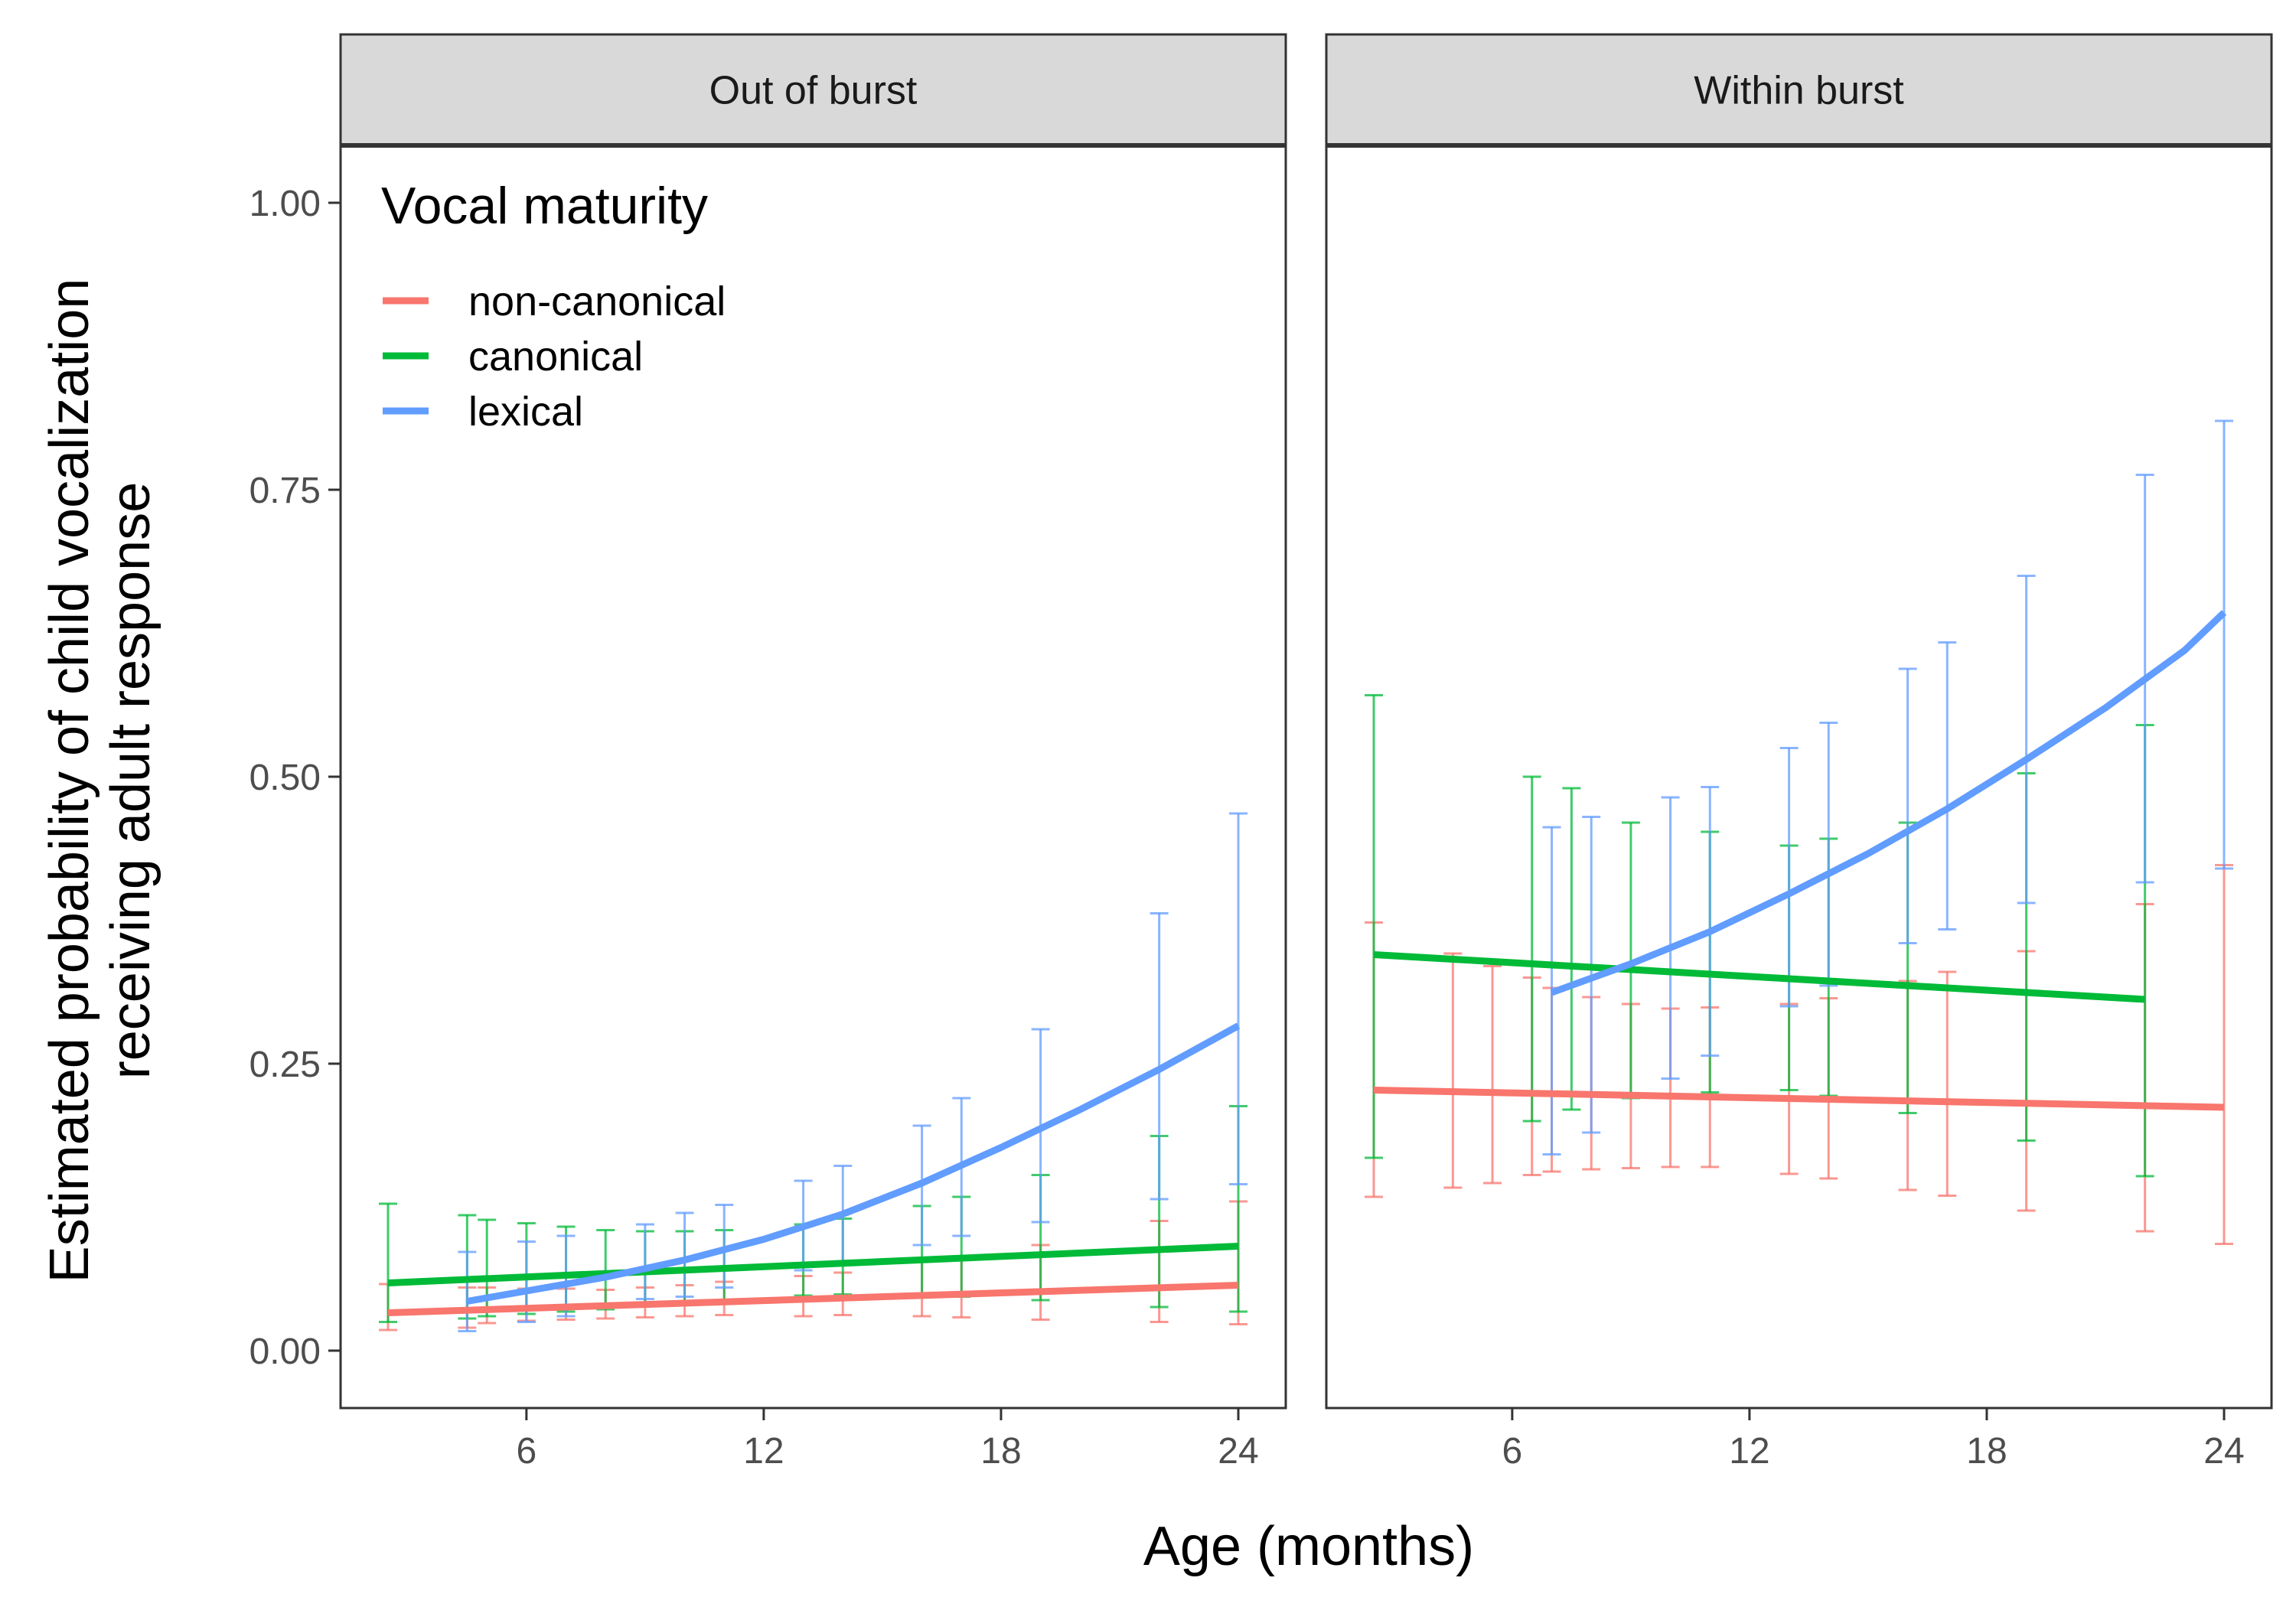 Image resolution: width=2296 pixels, height=1607 pixels. What do you see at coordinates (130, 781) in the screenshot?
I see `y-axis-title-line-2: receiving adult response` at bounding box center [130, 781].